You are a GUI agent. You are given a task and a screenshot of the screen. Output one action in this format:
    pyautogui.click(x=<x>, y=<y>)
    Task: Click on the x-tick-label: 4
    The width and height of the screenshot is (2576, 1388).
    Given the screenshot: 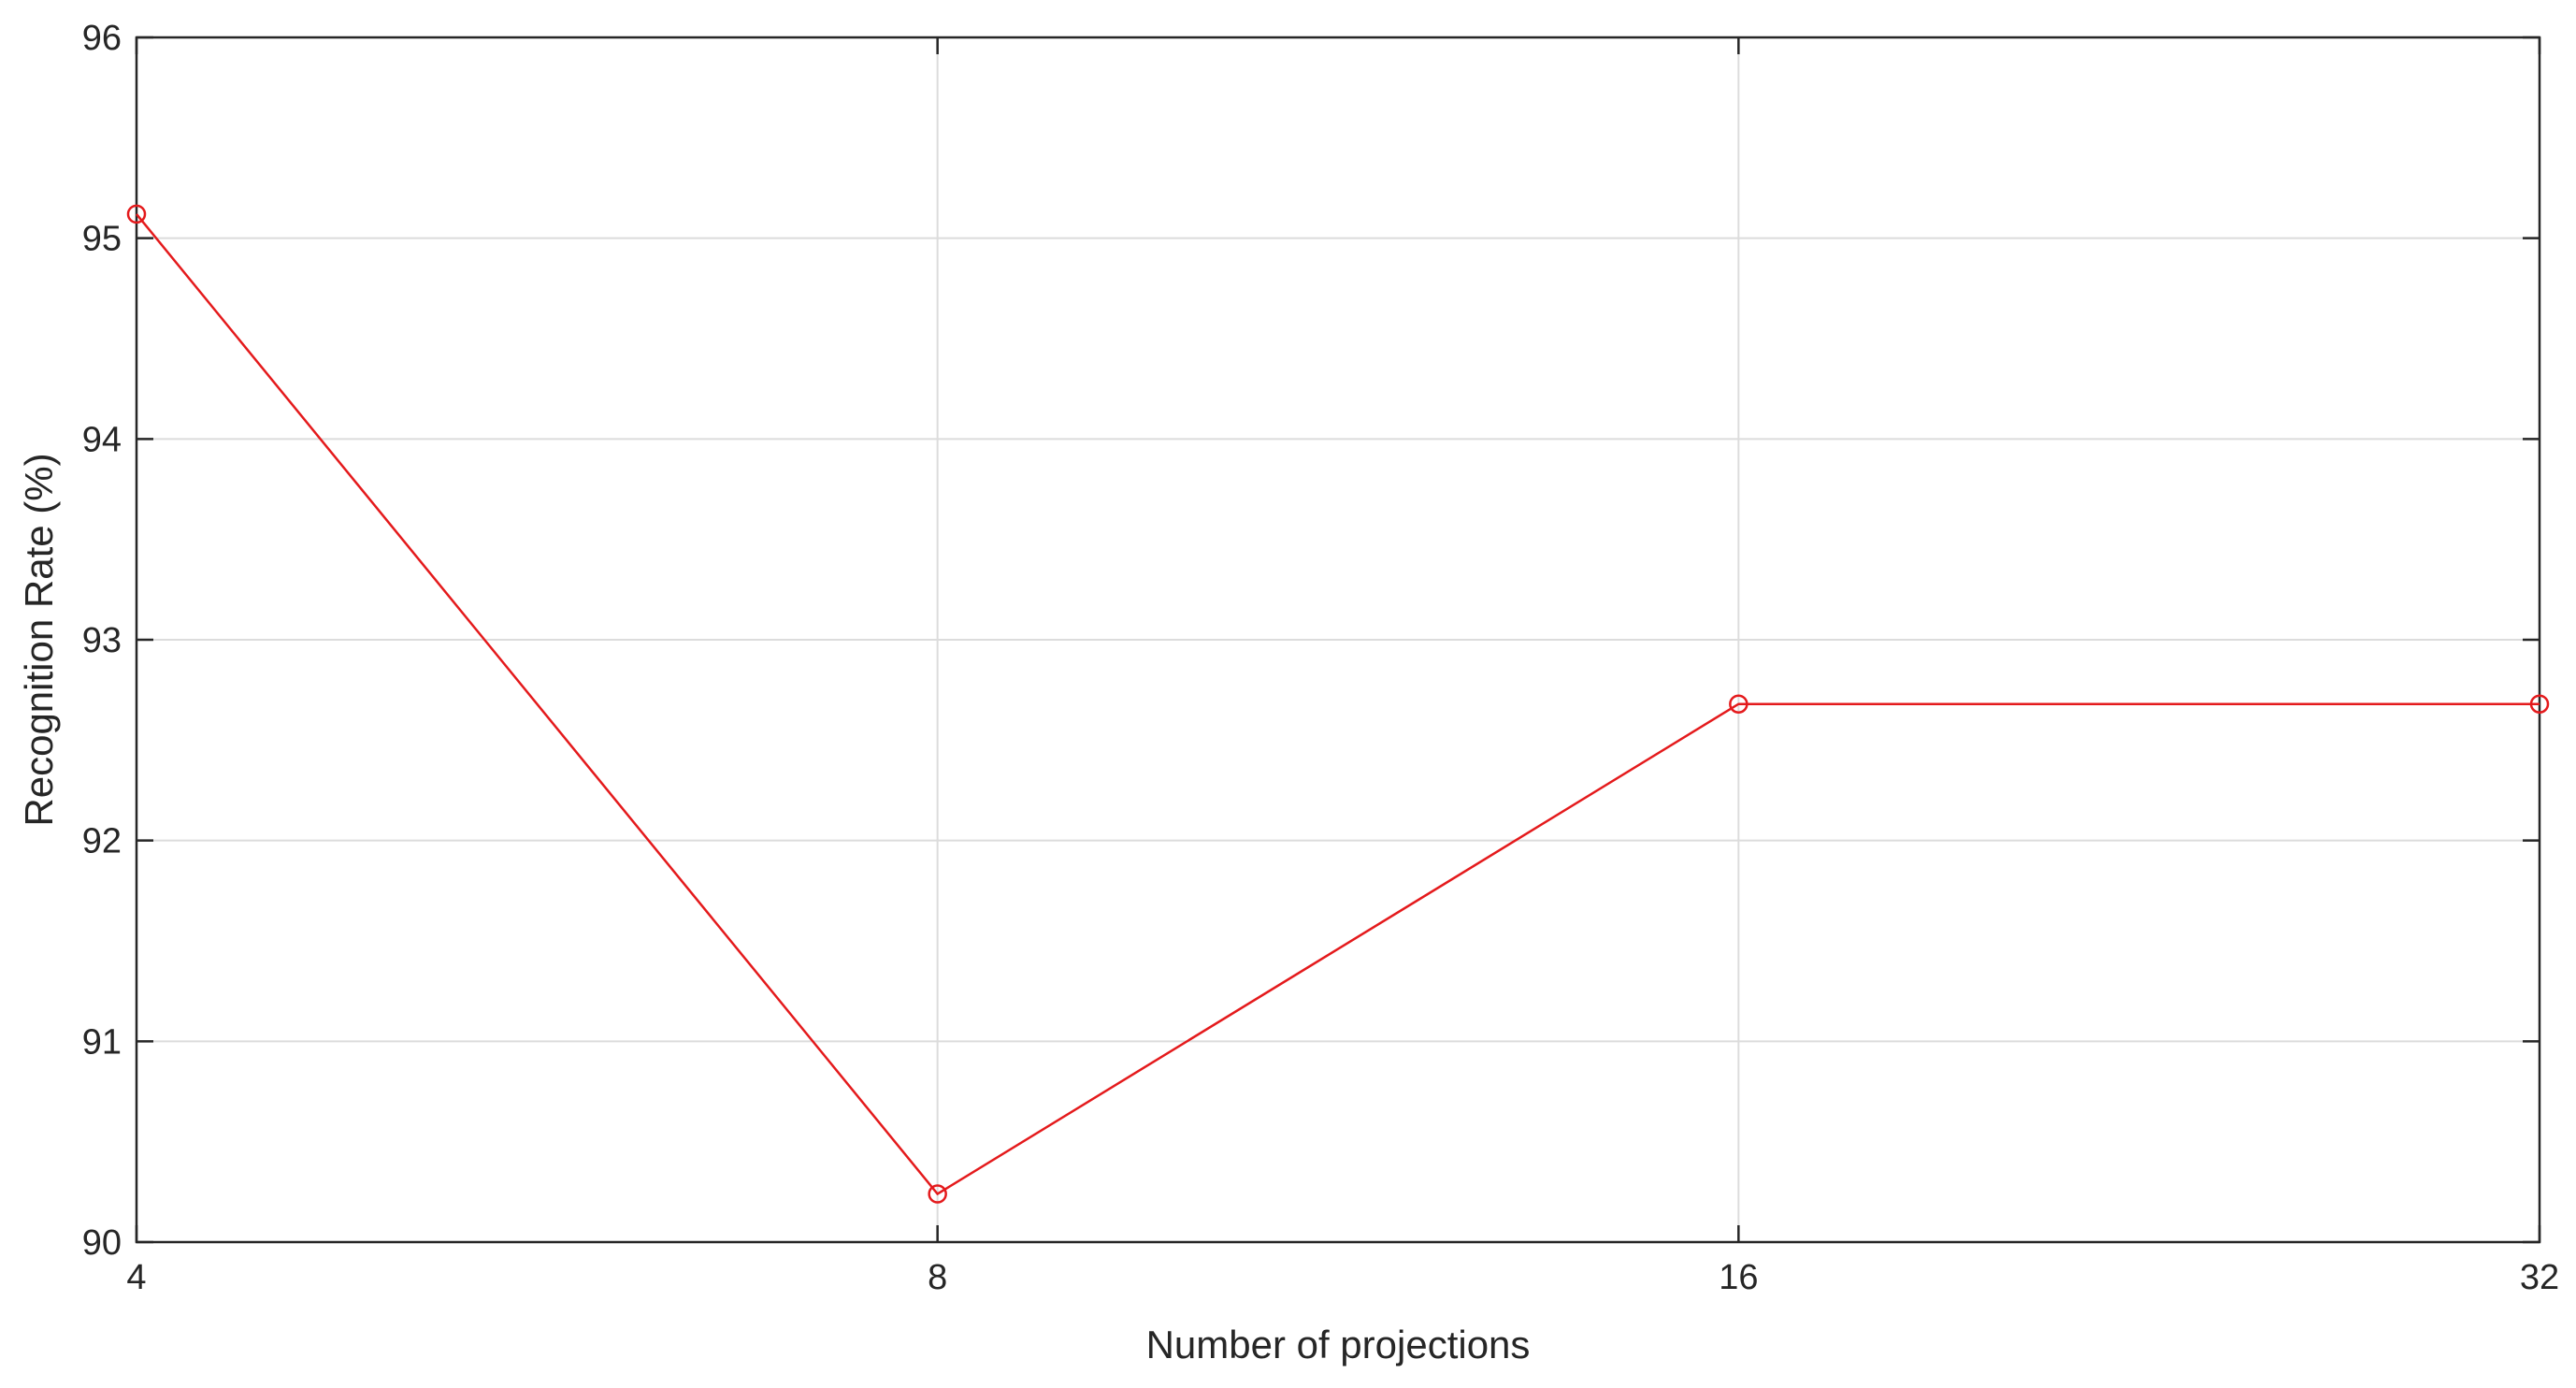 What is the action you would take?
    pyautogui.click(x=136, y=1277)
    